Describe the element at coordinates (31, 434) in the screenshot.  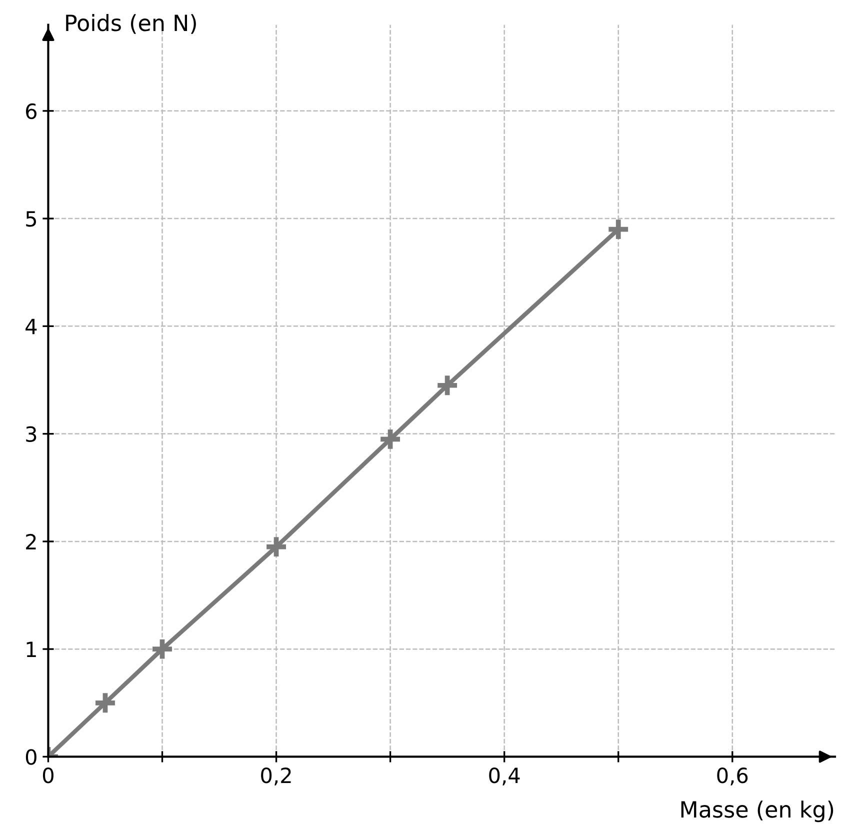
I see `y-tick-label: 3` at that location.